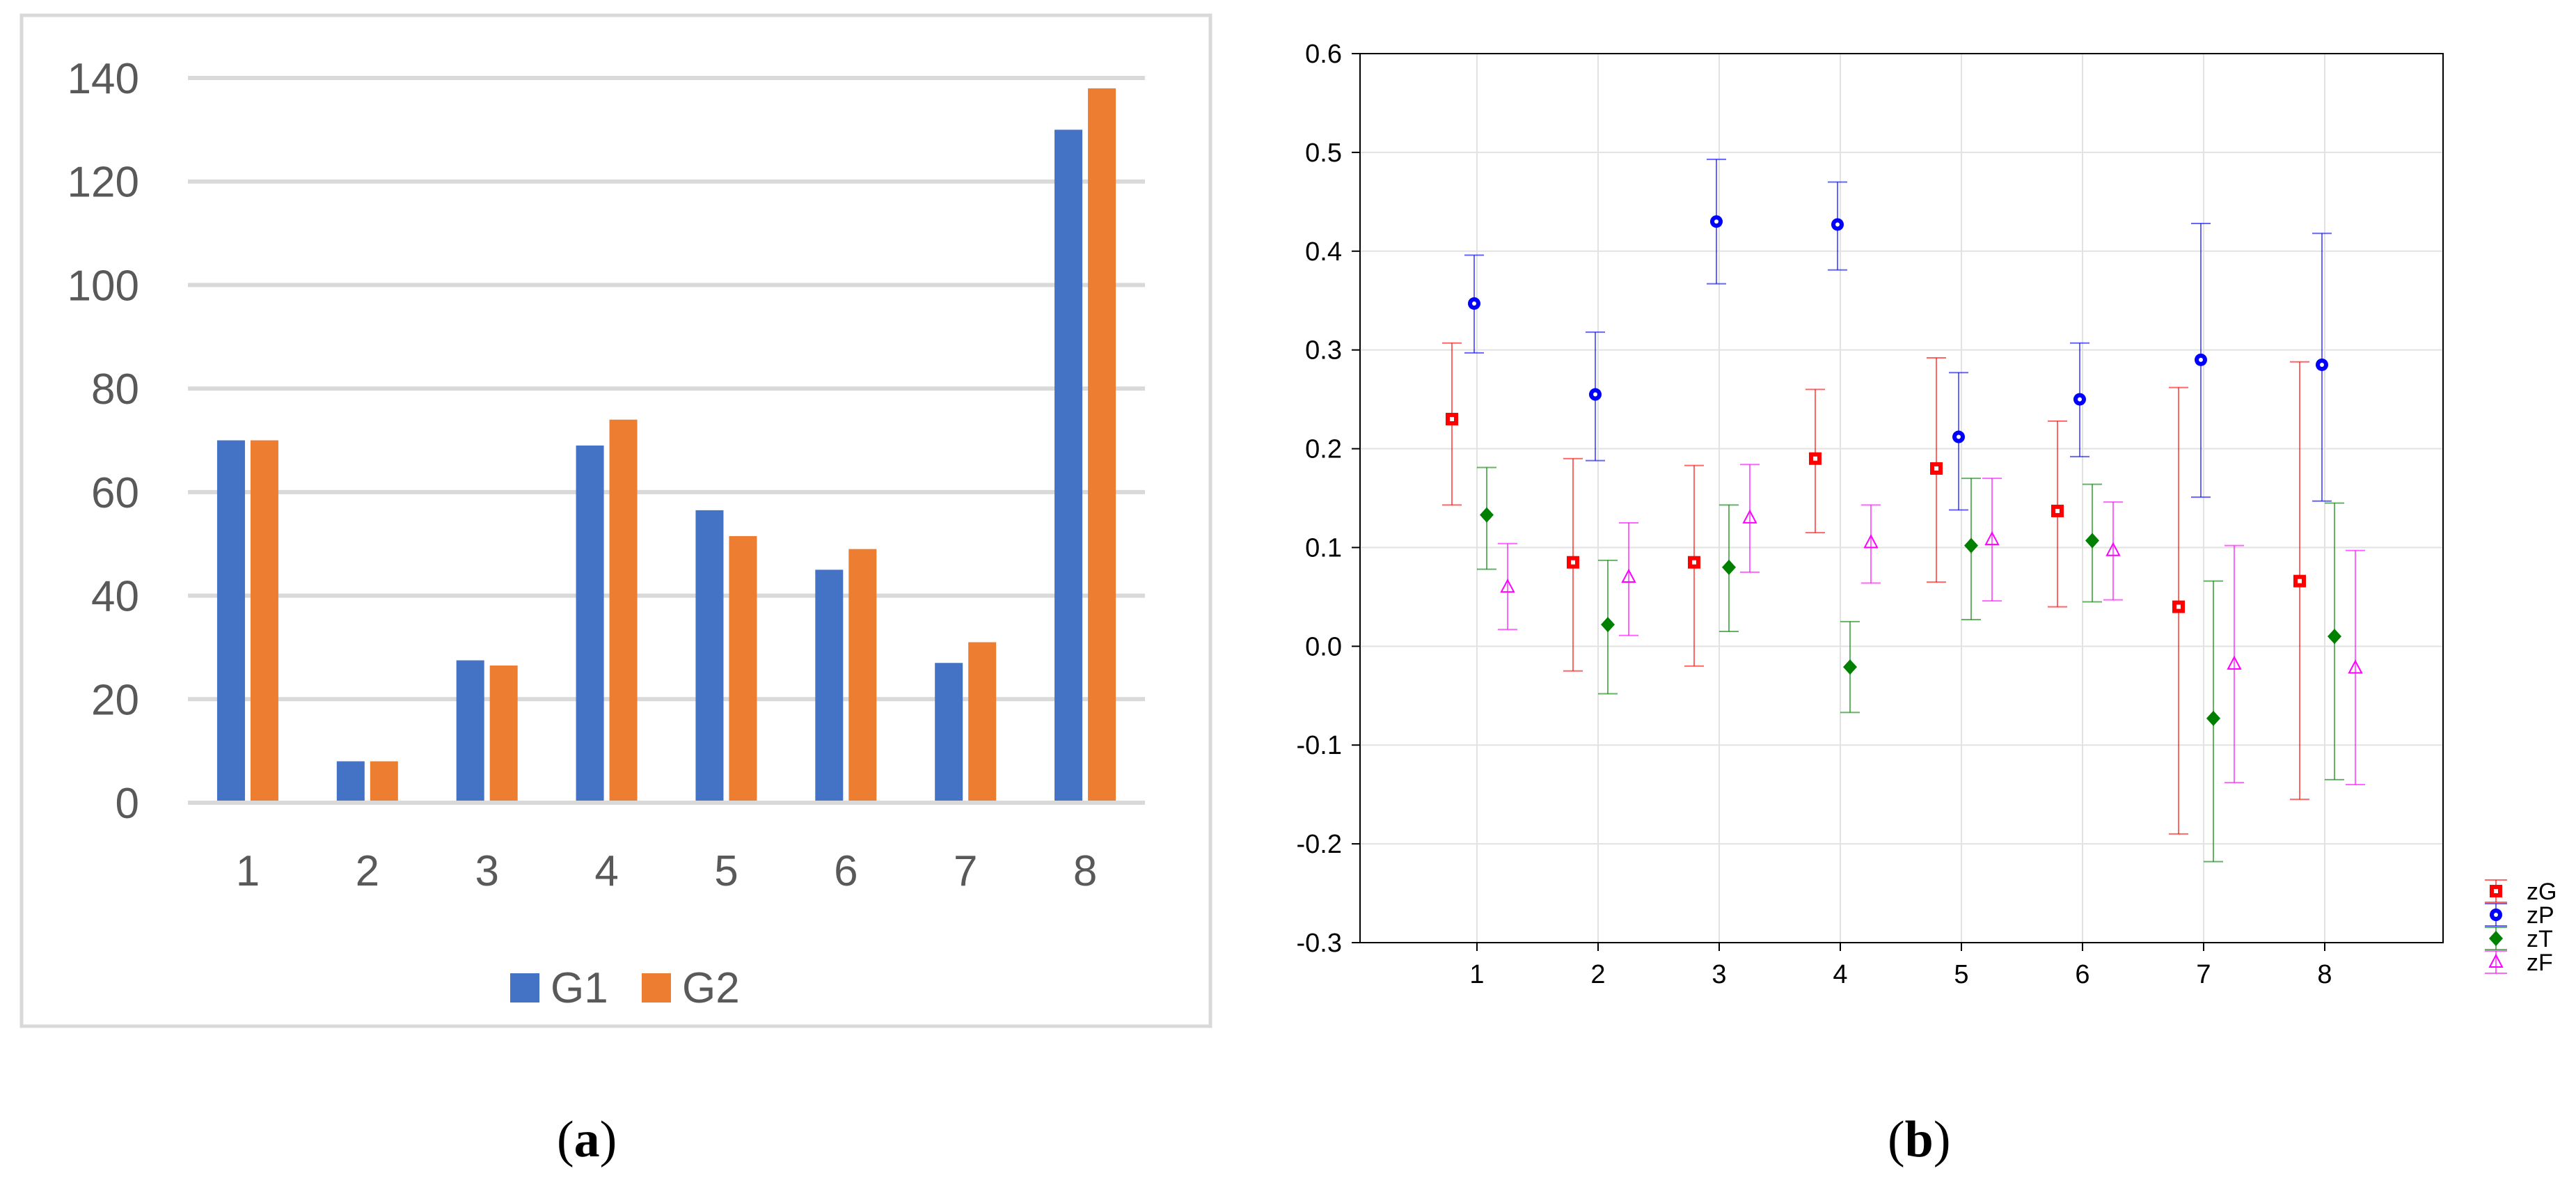 The width and height of the screenshot is (2576, 1203). I want to click on x-tick-label-b: 3, so click(1719, 975).